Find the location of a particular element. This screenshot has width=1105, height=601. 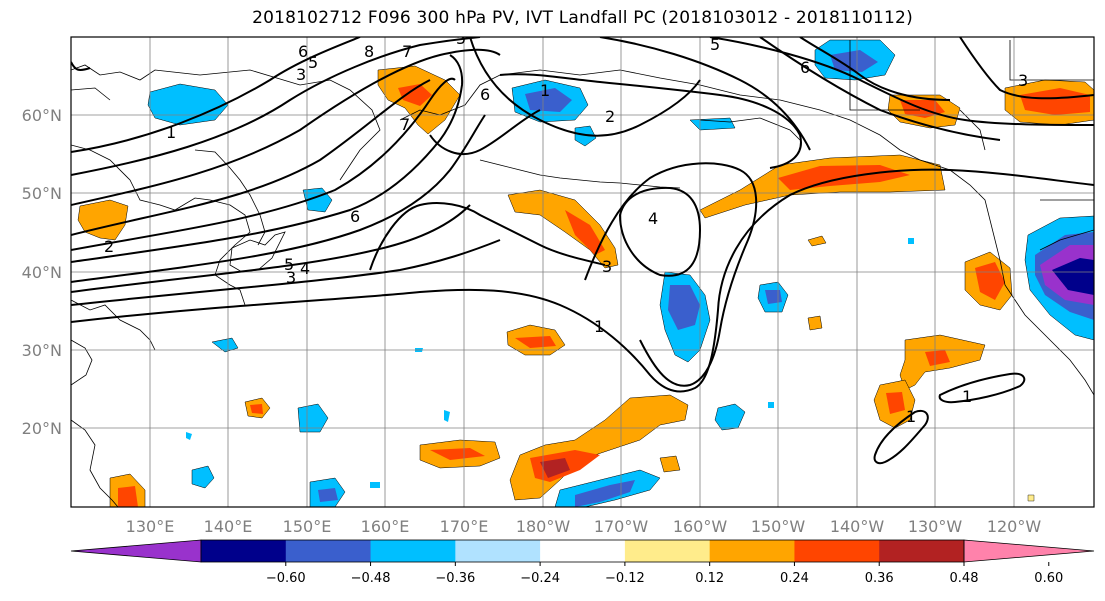

colorbar-tick-label: −0.48 is located at coordinates (371, 578).